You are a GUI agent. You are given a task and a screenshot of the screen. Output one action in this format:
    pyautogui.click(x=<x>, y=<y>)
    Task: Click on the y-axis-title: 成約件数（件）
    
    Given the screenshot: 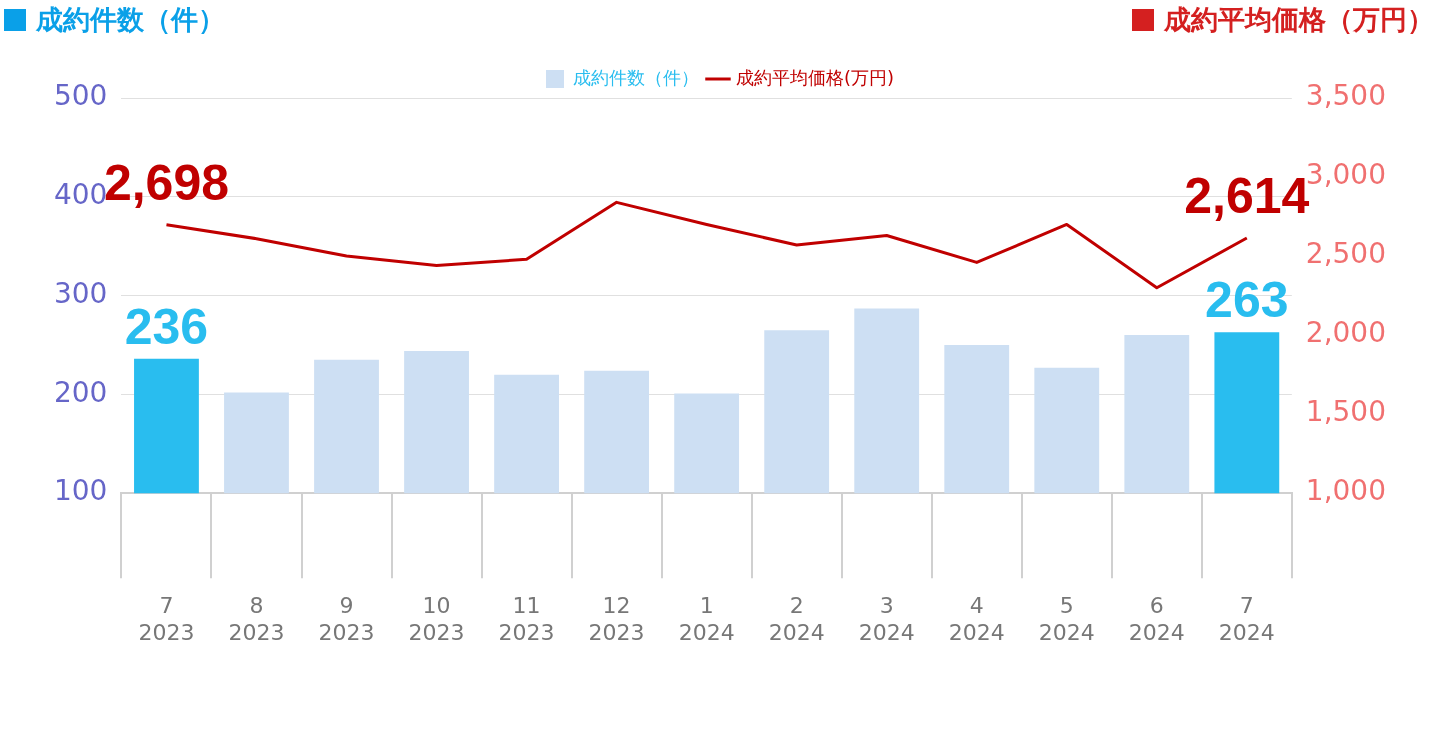 What is the action you would take?
    pyautogui.click(x=130, y=20)
    